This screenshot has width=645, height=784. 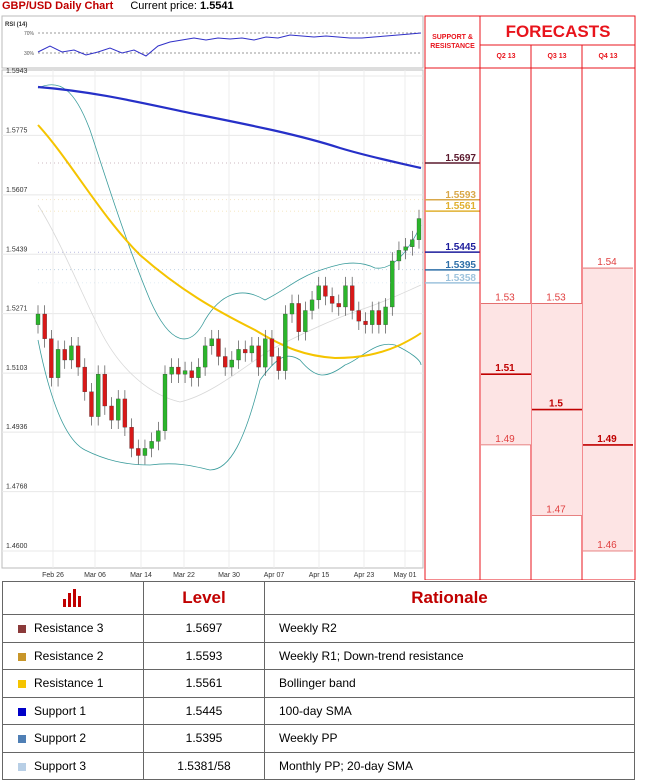 What do you see at coordinates (274, 575) in the screenshot?
I see `x-tick-label: Apr 07` at bounding box center [274, 575].